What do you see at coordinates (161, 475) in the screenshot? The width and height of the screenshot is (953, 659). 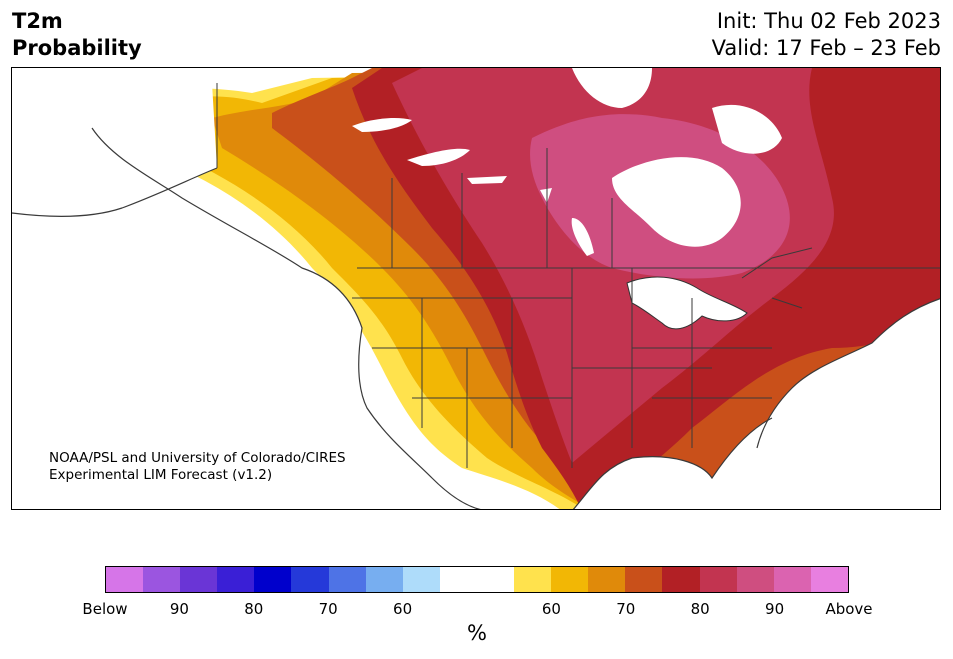 I see `credit-line-2: Experimental LIM Forecast (v1.2)` at bounding box center [161, 475].